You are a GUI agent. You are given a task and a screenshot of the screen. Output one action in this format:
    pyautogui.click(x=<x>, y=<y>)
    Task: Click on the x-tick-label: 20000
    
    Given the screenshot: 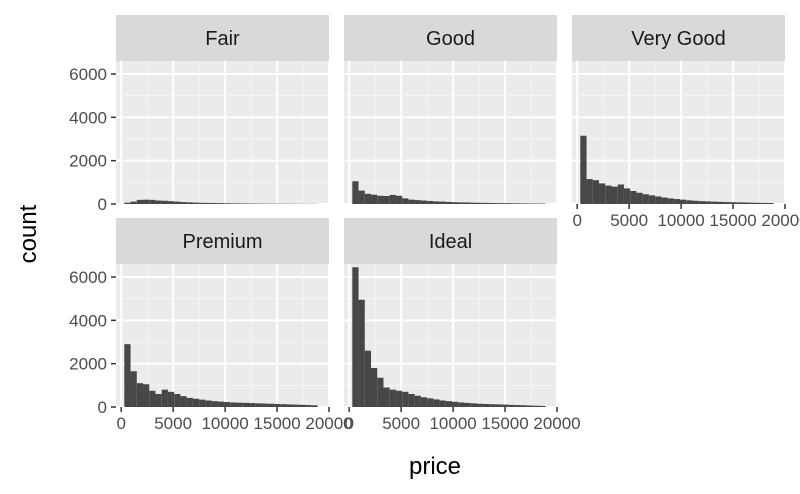 What is the action you would take?
    pyautogui.click(x=328, y=423)
    